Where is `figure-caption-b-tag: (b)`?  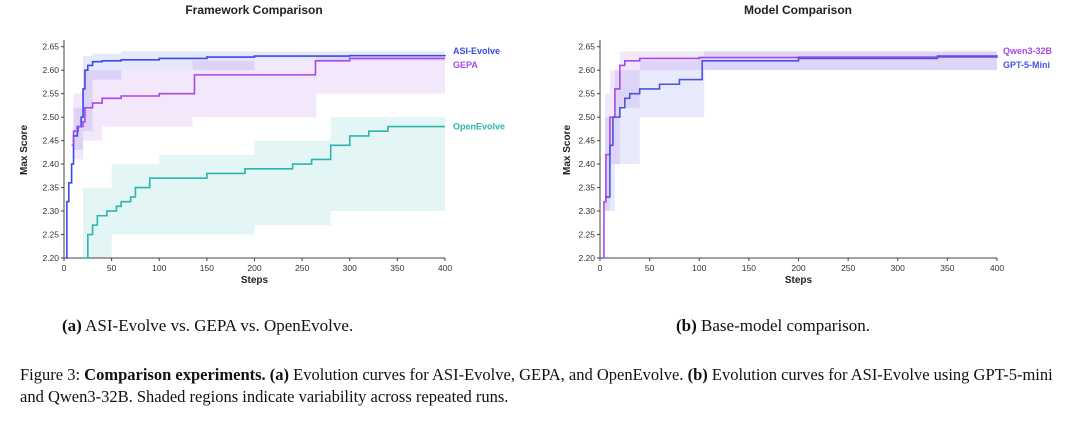
figure-caption-b-tag: (b) is located at coordinates (697, 374).